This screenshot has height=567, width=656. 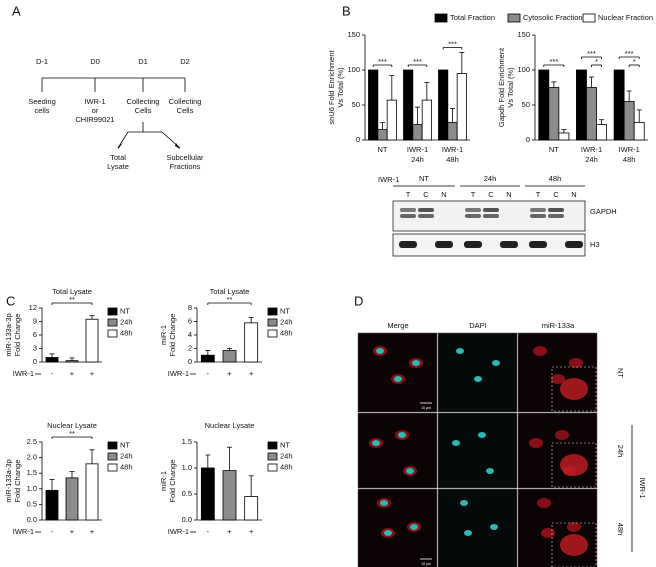 I want to click on output-label: Subcellular, so click(x=185, y=157).